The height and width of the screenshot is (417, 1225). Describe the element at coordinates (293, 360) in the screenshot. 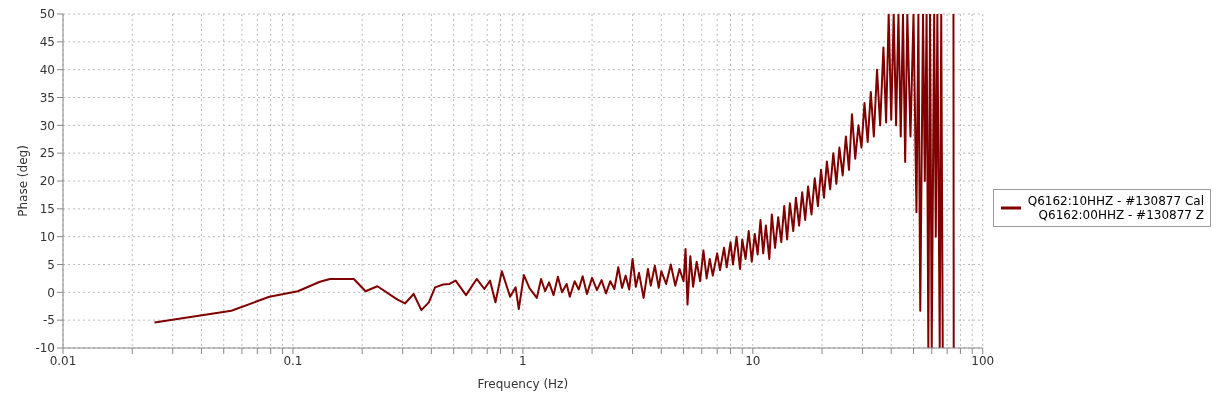

I see `x-tick-label: 0.1` at that location.